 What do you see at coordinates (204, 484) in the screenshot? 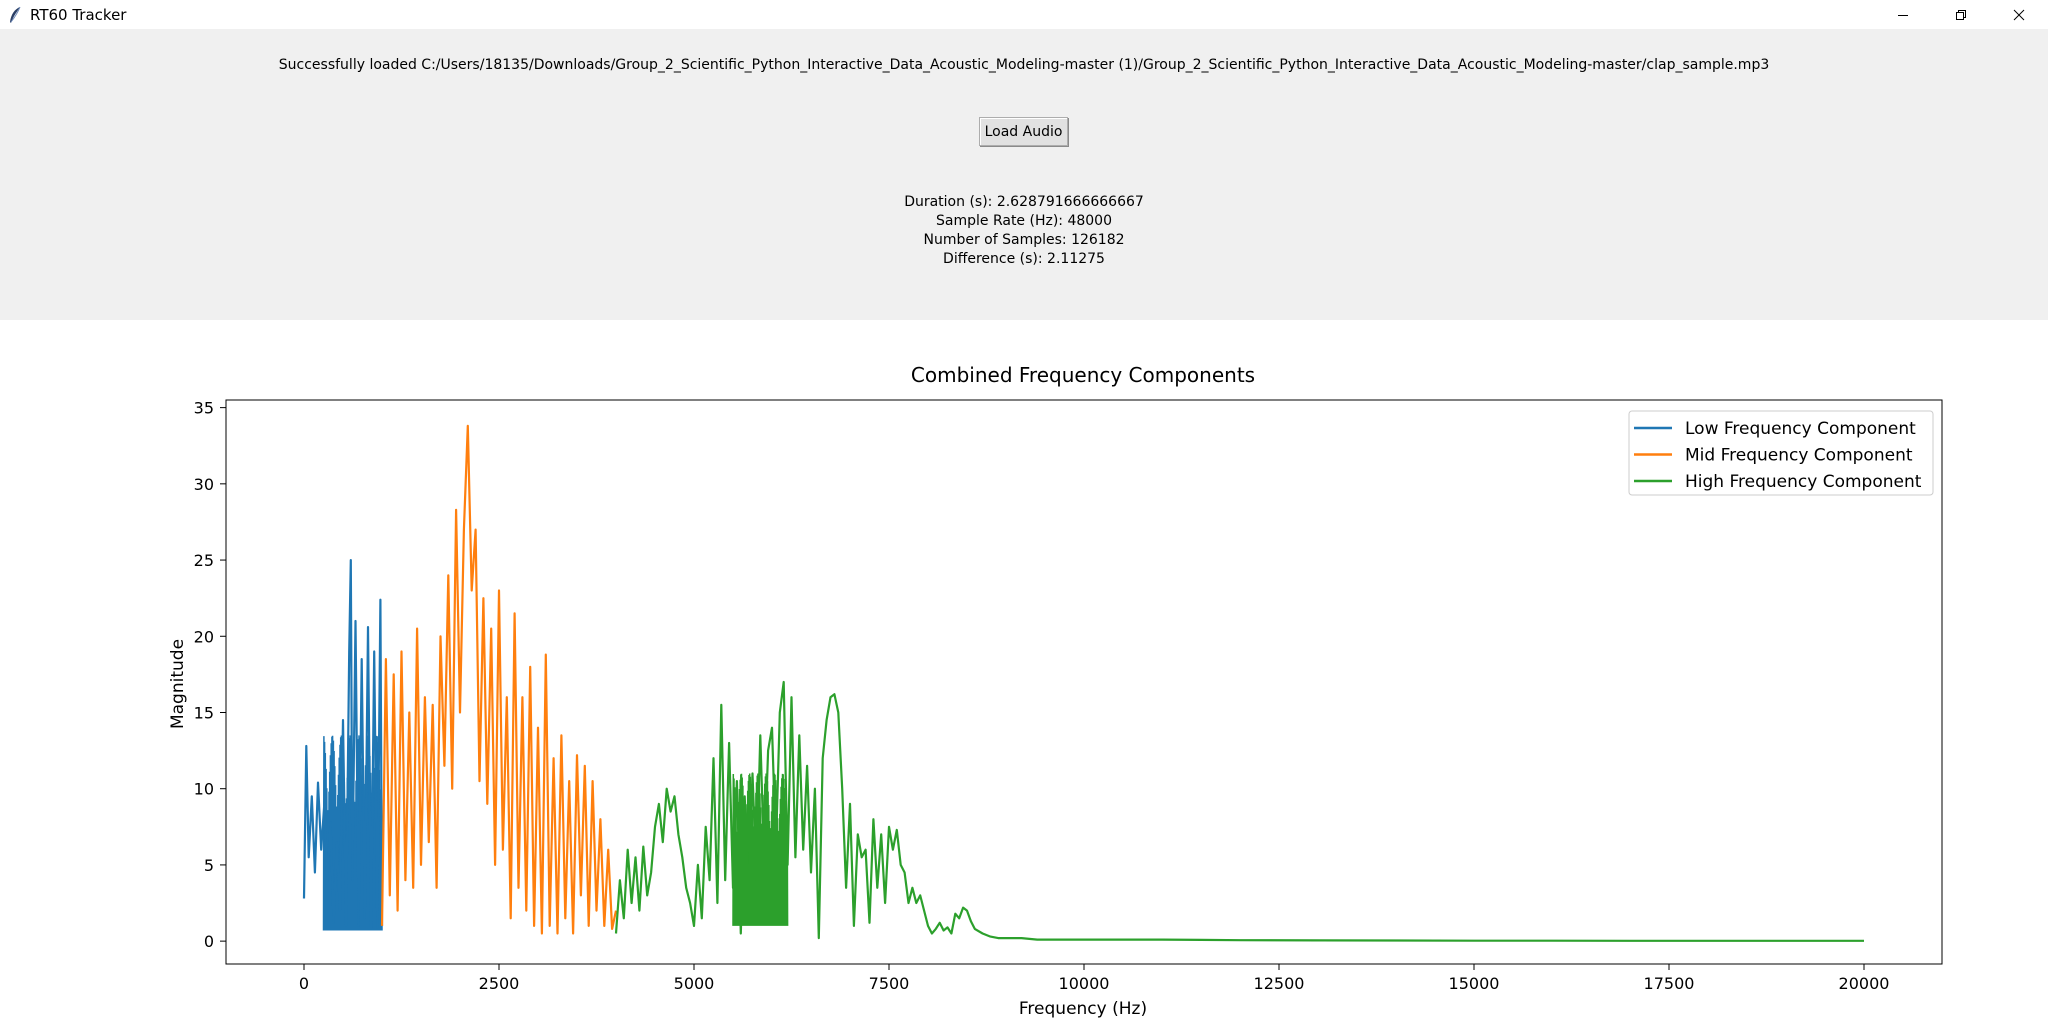
I see `y-tick-label: 30` at bounding box center [204, 484].